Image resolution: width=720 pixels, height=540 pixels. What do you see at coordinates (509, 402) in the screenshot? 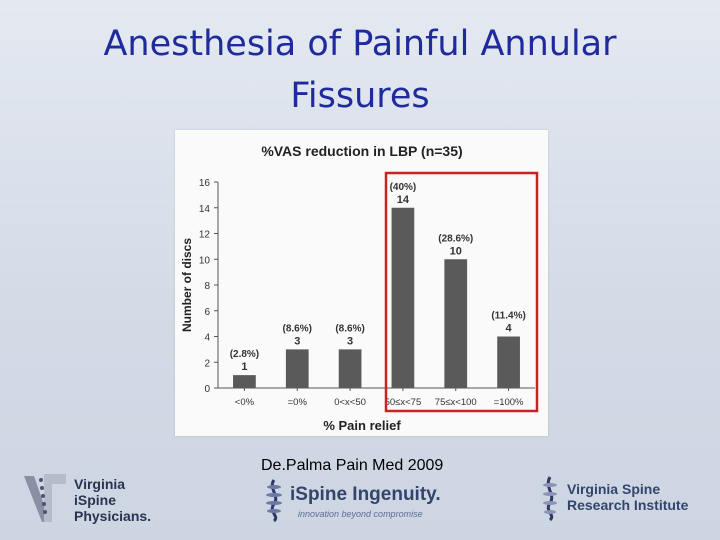
I see `x-tick-label: =100%` at bounding box center [509, 402].